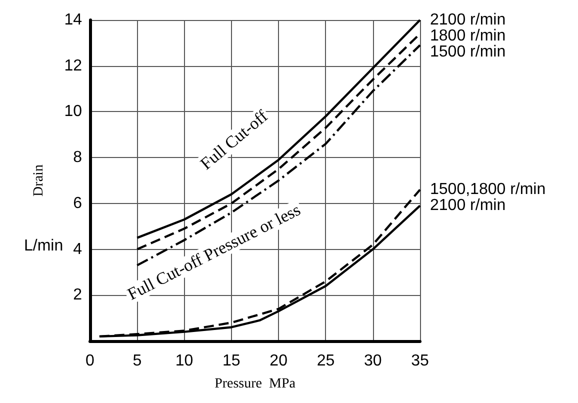 This screenshot has width=578, height=403. I want to click on y-tick-label: 4, so click(77, 249).